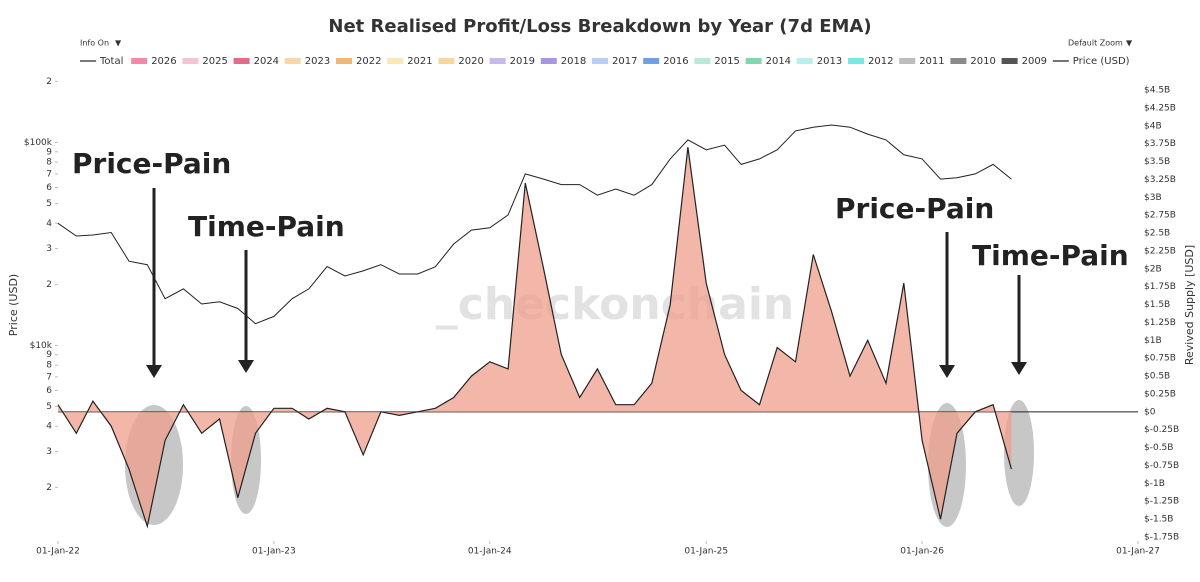 Image resolution: width=1200 pixels, height=582 pixels. What do you see at coordinates (1160, 287) in the screenshot?
I see `y2-tick-label: $1.75B` at bounding box center [1160, 287].